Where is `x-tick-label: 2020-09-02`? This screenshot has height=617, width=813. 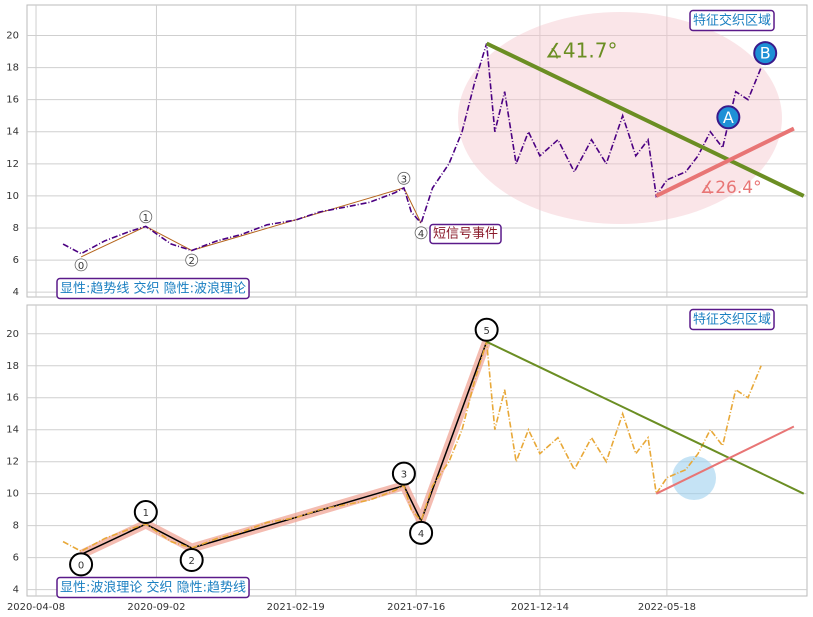
x-tick-label: 2020-09-02 is located at coordinates (156, 607).